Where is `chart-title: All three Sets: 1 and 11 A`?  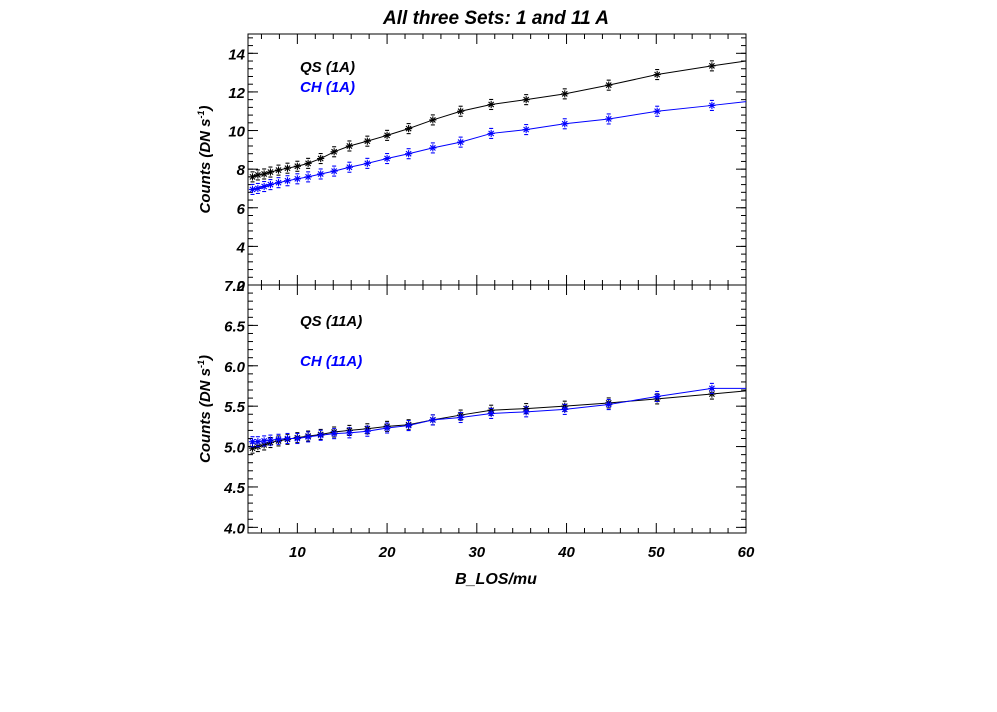 chart-title: All three Sets: 1 and 11 A is located at coordinates (495, 18).